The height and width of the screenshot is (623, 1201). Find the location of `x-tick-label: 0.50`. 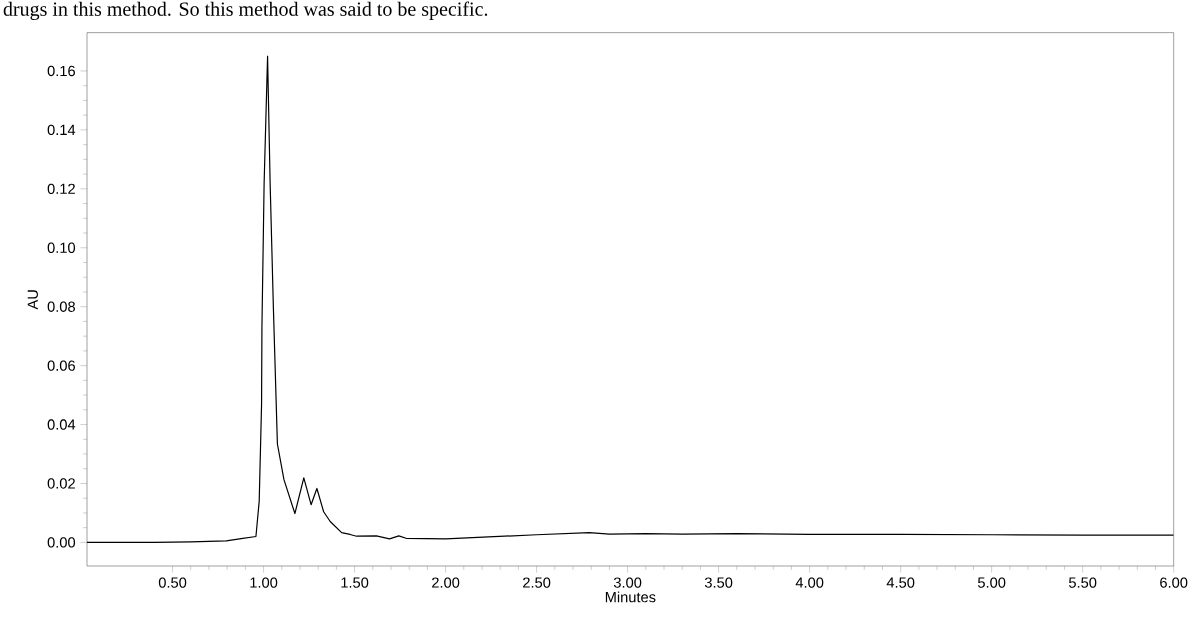

x-tick-label: 0.50 is located at coordinates (172, 582).